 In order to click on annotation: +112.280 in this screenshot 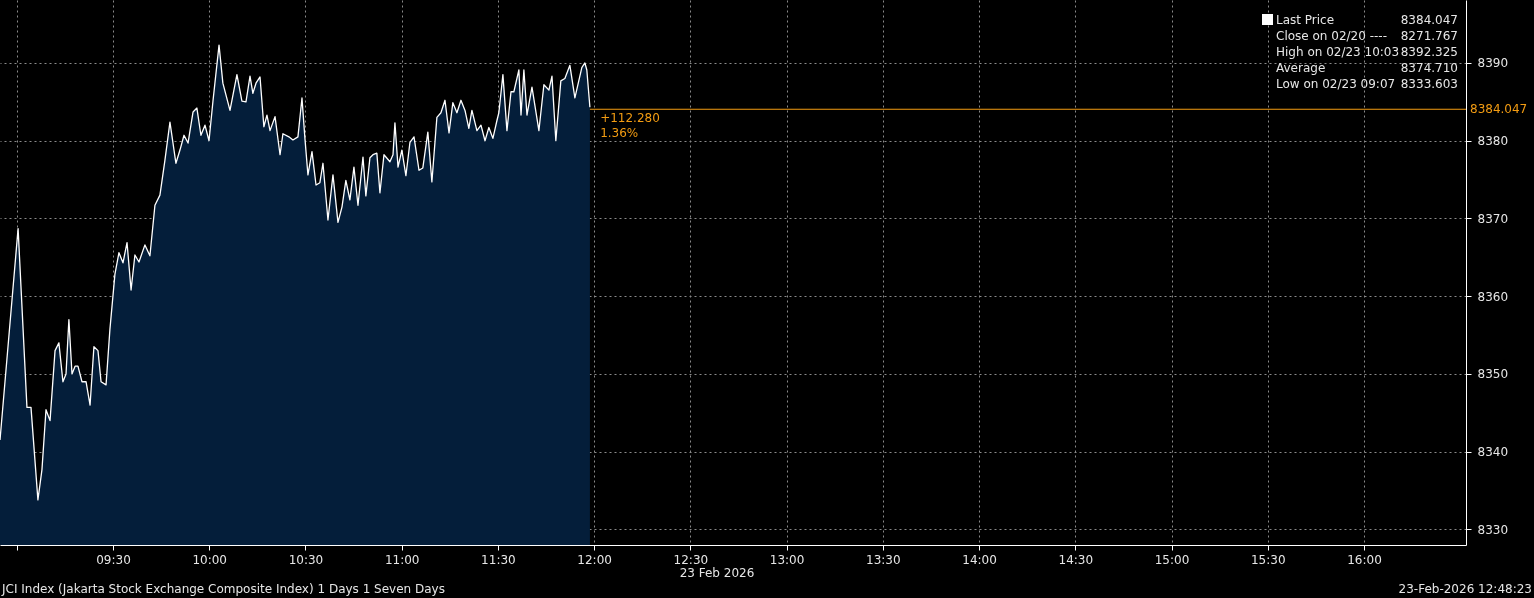, I will do `click(630, 118)`.